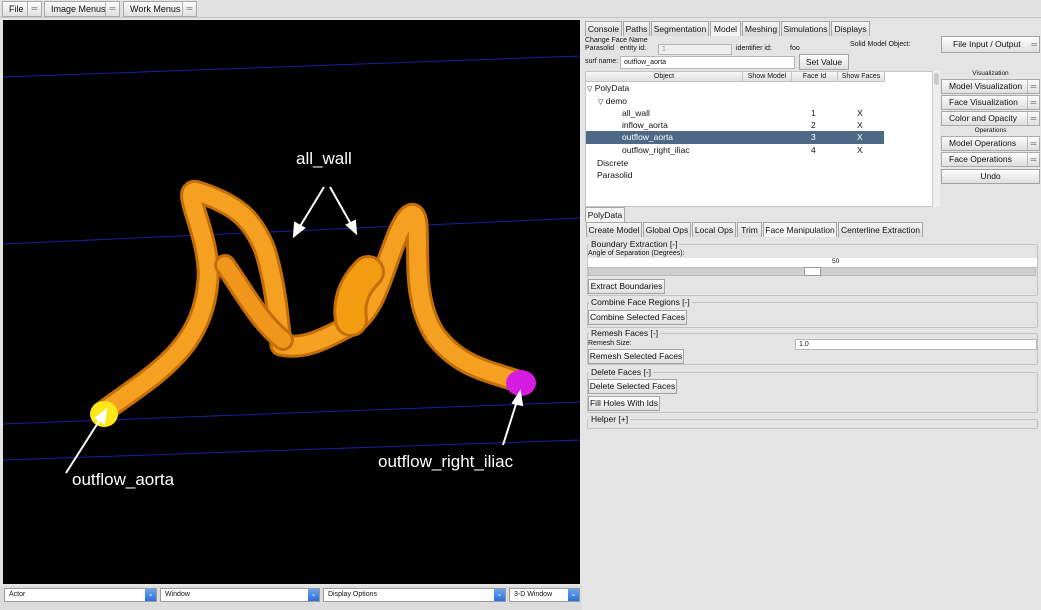 This screenshot has height=610, width=1041. I want to click on surf-name-input: outflow_aorta, so click(707, 62).